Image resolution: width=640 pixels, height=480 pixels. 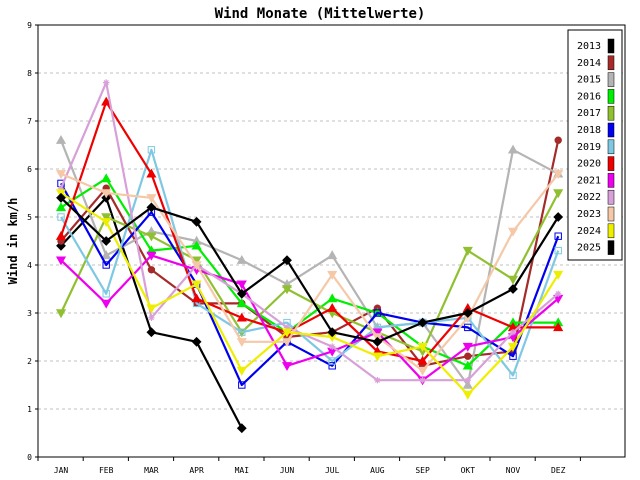 What do you see at coordinates (29, 409) in the screenshot?
I see `y-tick-label: 1` at bounding box center [29, 409].